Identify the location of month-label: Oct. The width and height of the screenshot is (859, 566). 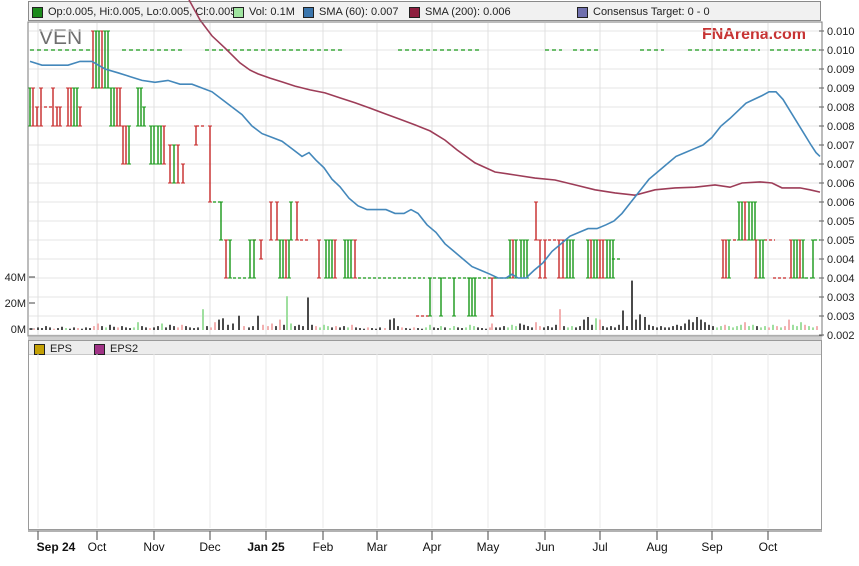
(768, 547).